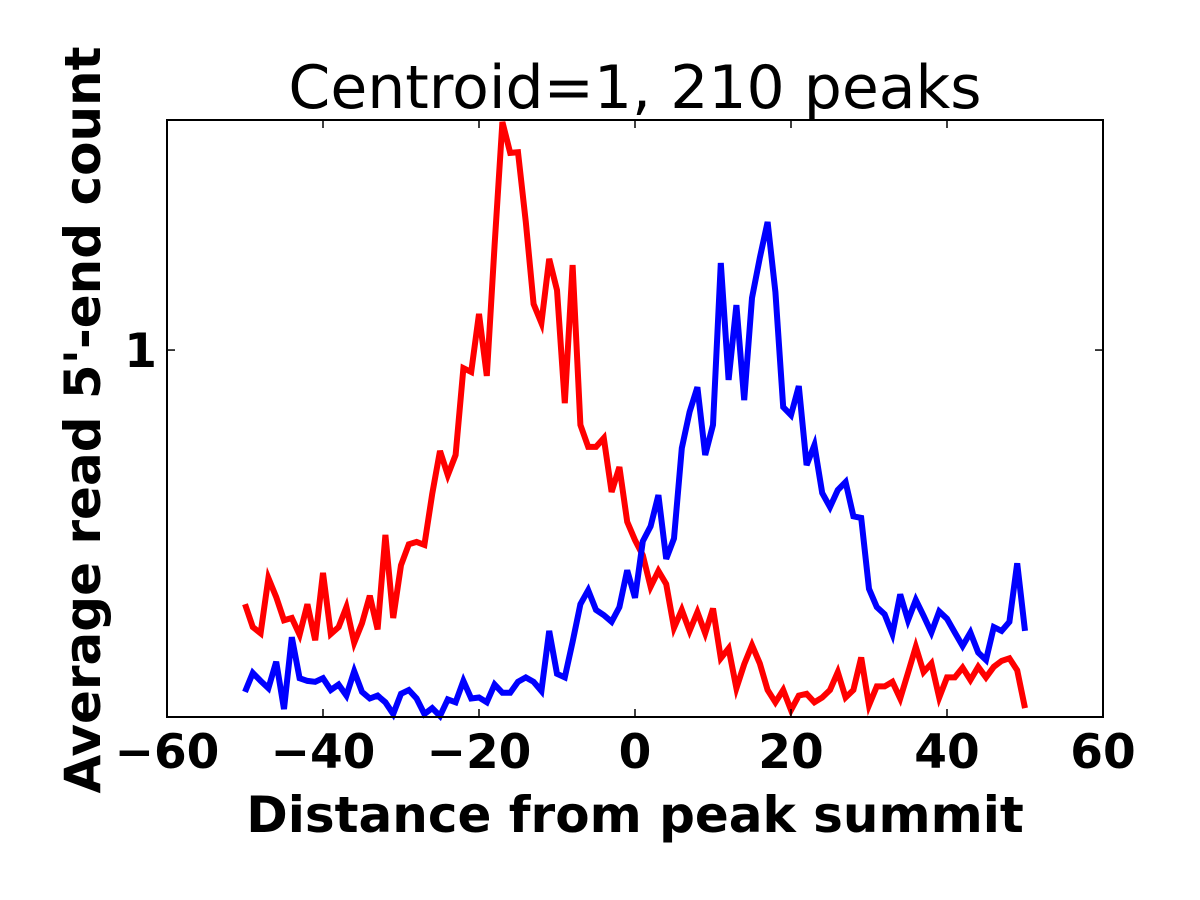 This screenshot has width=1200, height=900. What do you see at coordinates (479, 752) in the screenshot?
I see `x-tick-label: −20` at bounding box center [479, 752].